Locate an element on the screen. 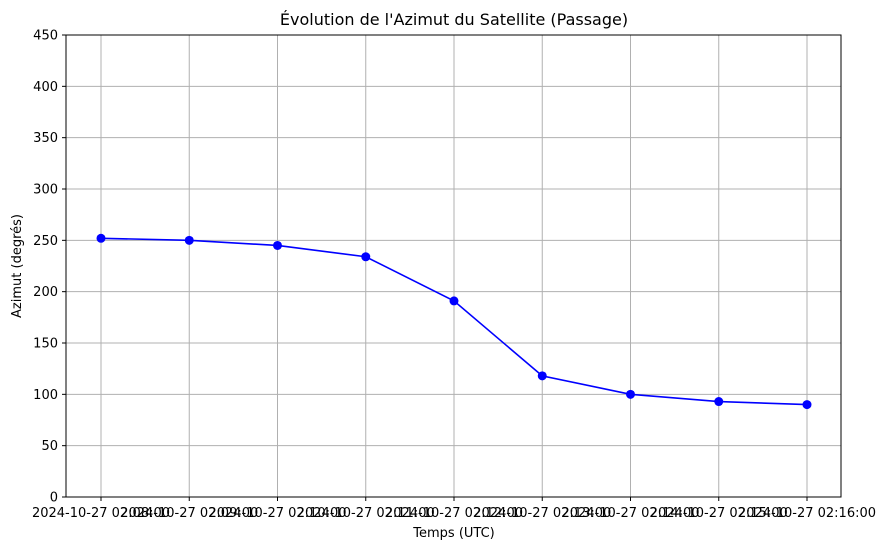 The image size is (889, 550). x-tick-label: 2024-10-27 02:15:00 is located at coordinates (719, 513).